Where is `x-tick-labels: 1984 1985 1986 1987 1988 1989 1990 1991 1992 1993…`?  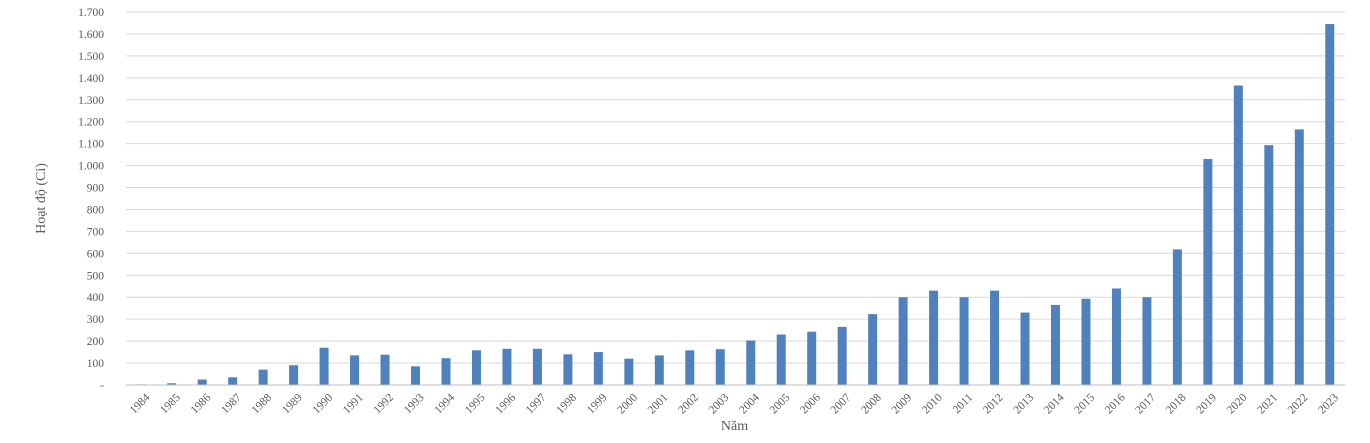 x-tick-labels: 1984 1985 1986 1987 1988 1989 1990 1991 1992 1993… is located at coordinates (734, 404).